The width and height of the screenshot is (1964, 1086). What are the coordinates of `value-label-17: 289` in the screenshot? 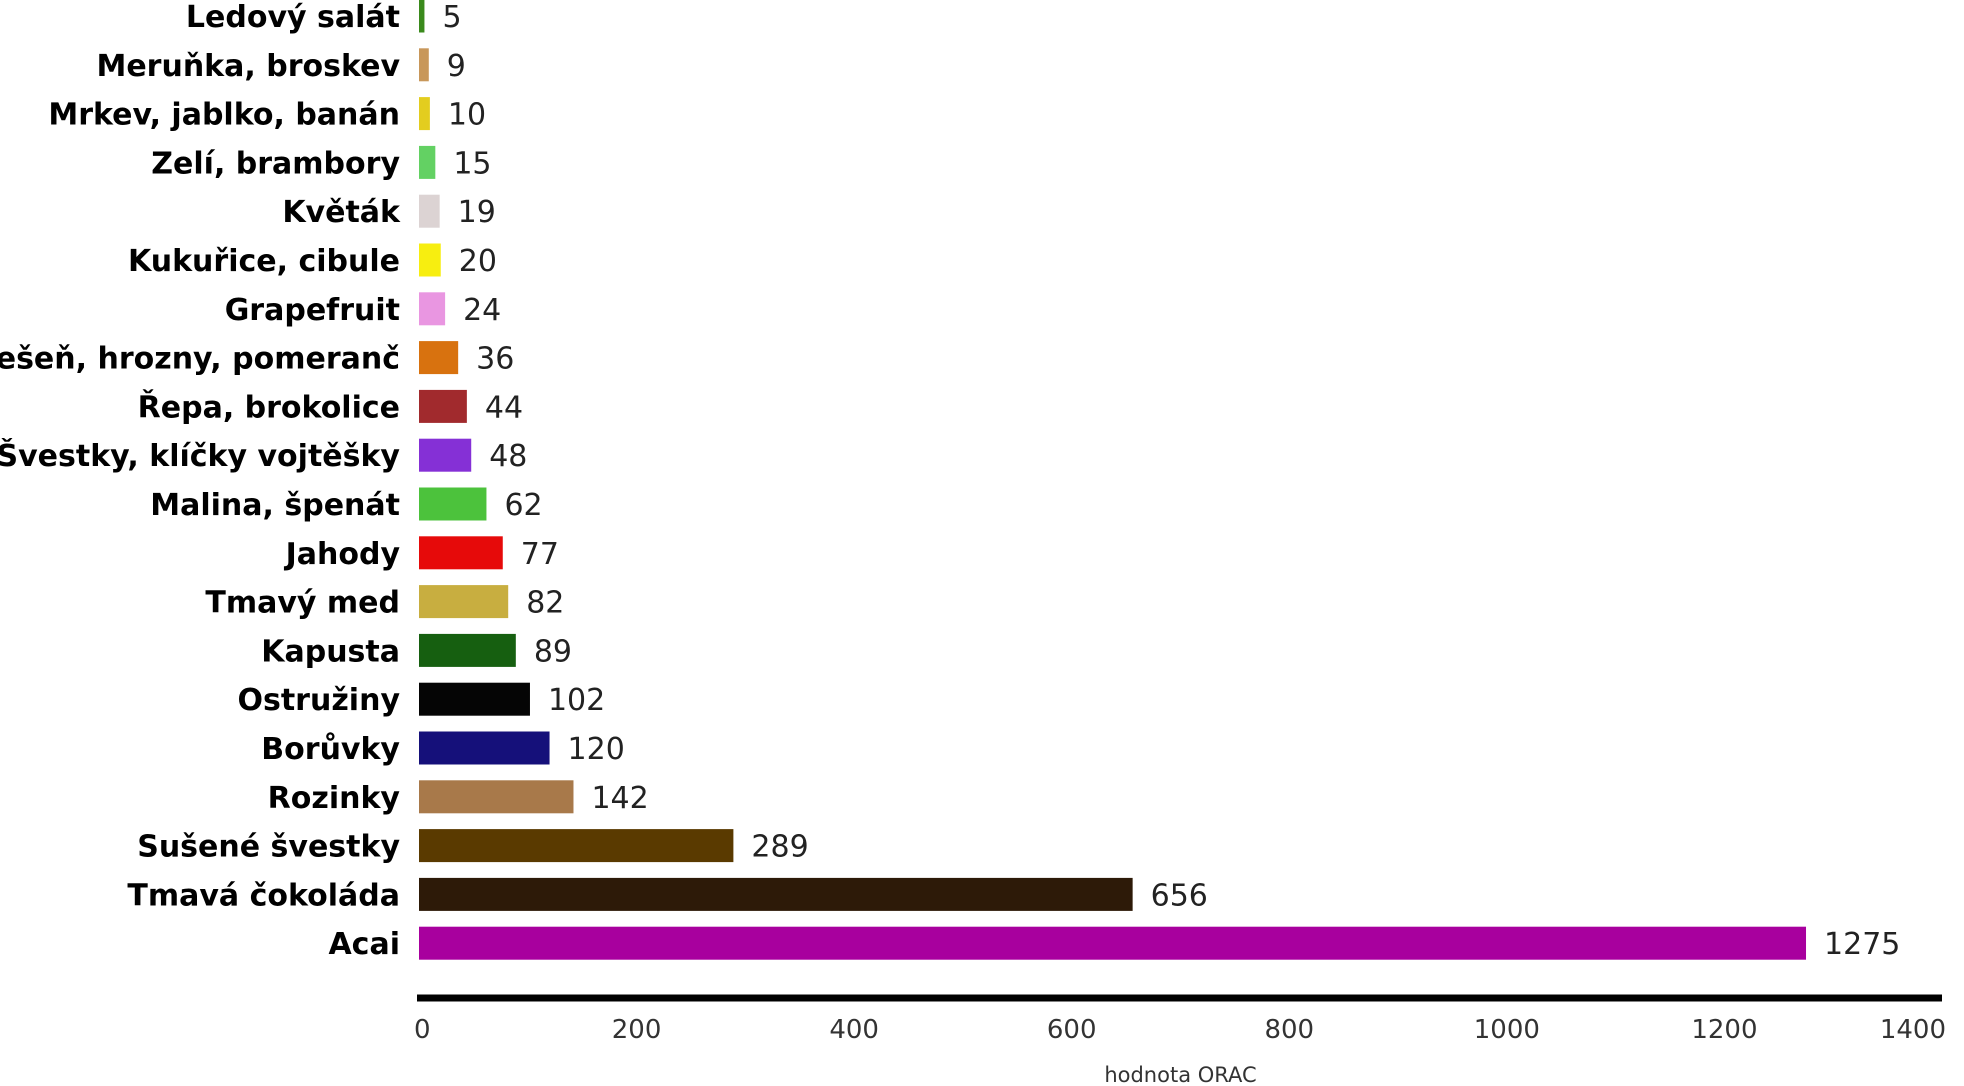 It's located at (779, 847).